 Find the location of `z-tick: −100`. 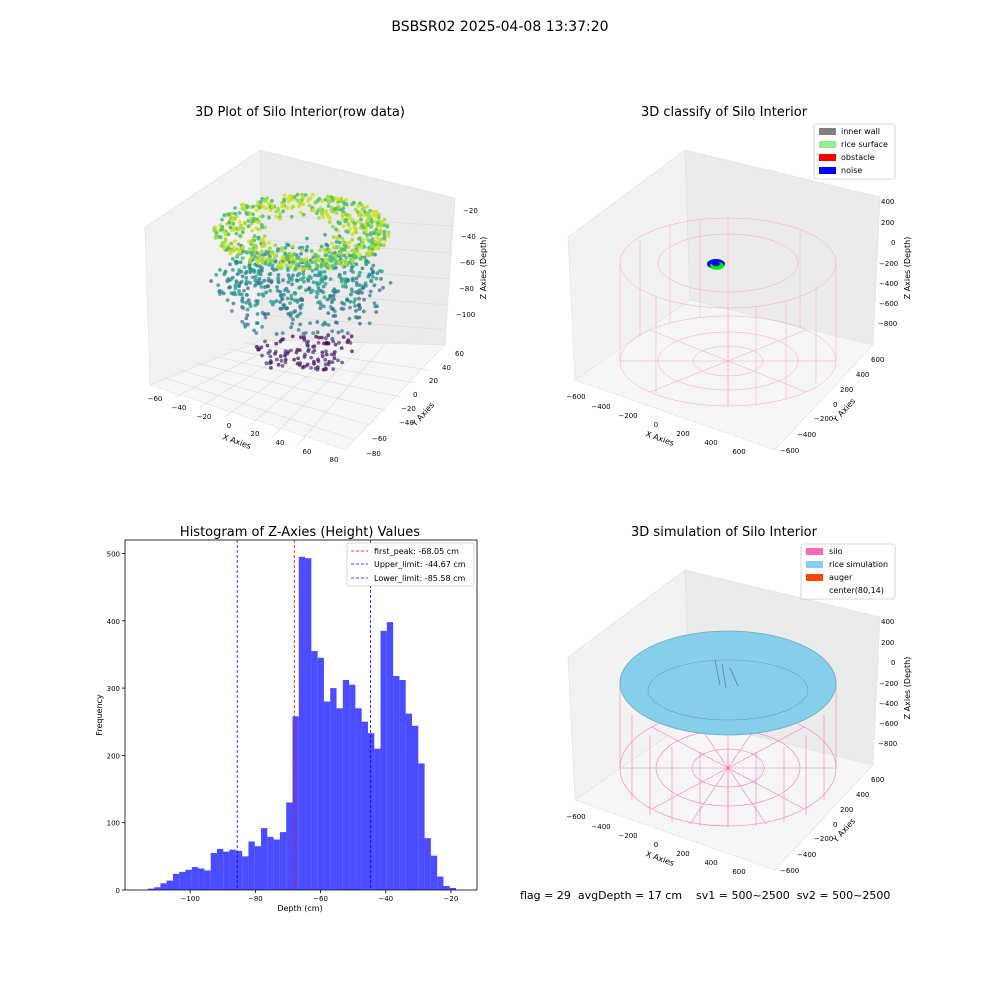

z-tick: −100 is located at coordinates (465, 315).